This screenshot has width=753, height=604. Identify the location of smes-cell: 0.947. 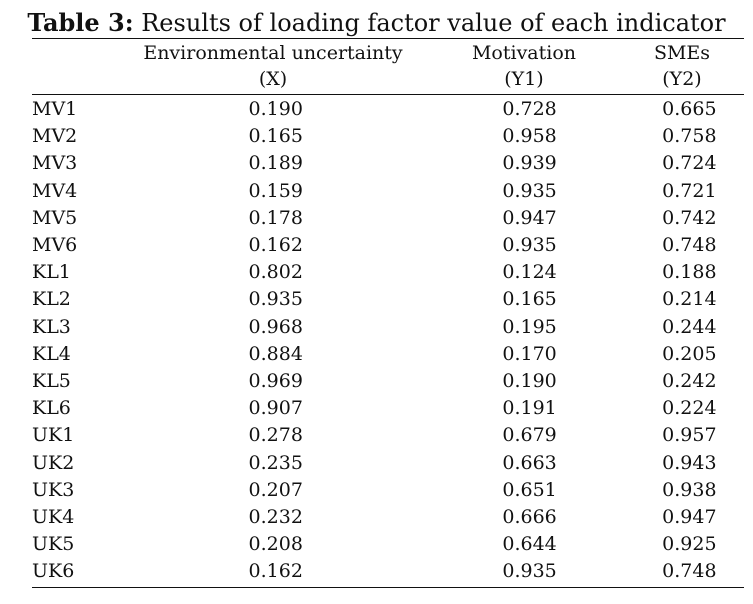
(689, 516).